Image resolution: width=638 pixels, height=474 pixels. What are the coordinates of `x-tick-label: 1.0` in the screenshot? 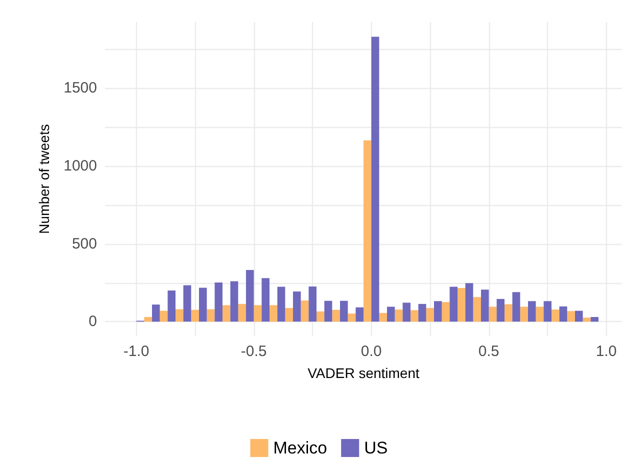 It's located at (606, 351).